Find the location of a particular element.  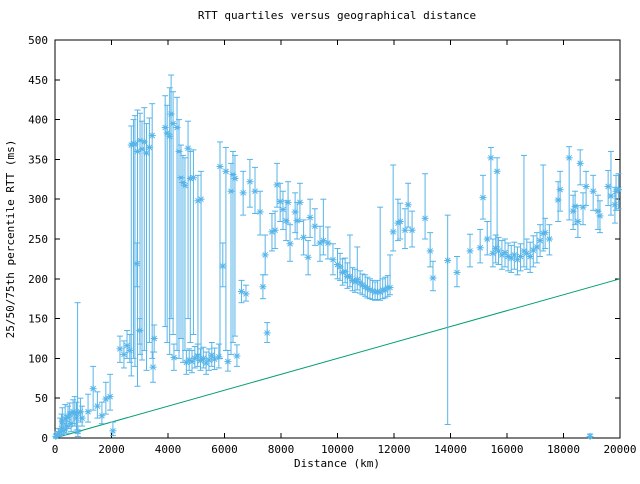

y-tick-label: 400 is located at coordinates (38, 120).